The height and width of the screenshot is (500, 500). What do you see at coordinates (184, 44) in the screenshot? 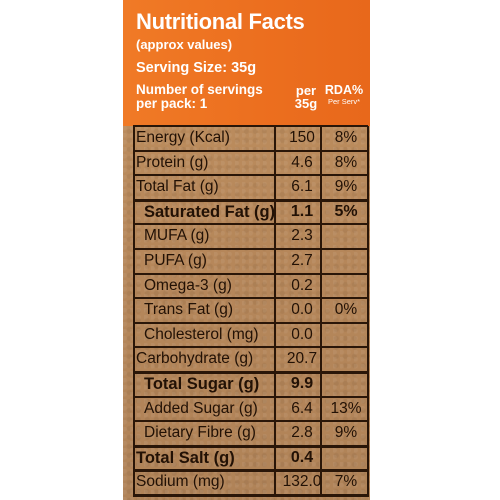
I see `approx-note: (approx values)` at bounding box center [184, 44].